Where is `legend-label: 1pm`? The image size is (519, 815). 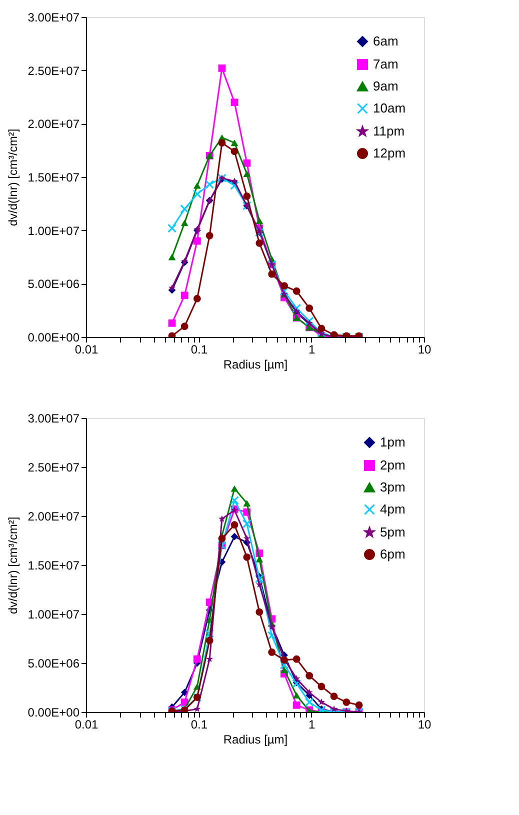 legend-label: 1pm is located at coordinates (393, 442).